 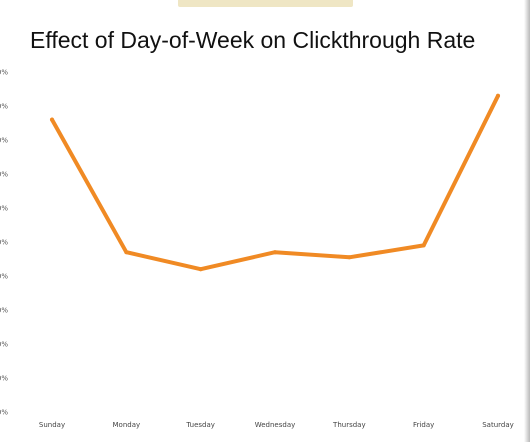 I want to click on y-tick-label: 0%, so click(x=4, y=413).